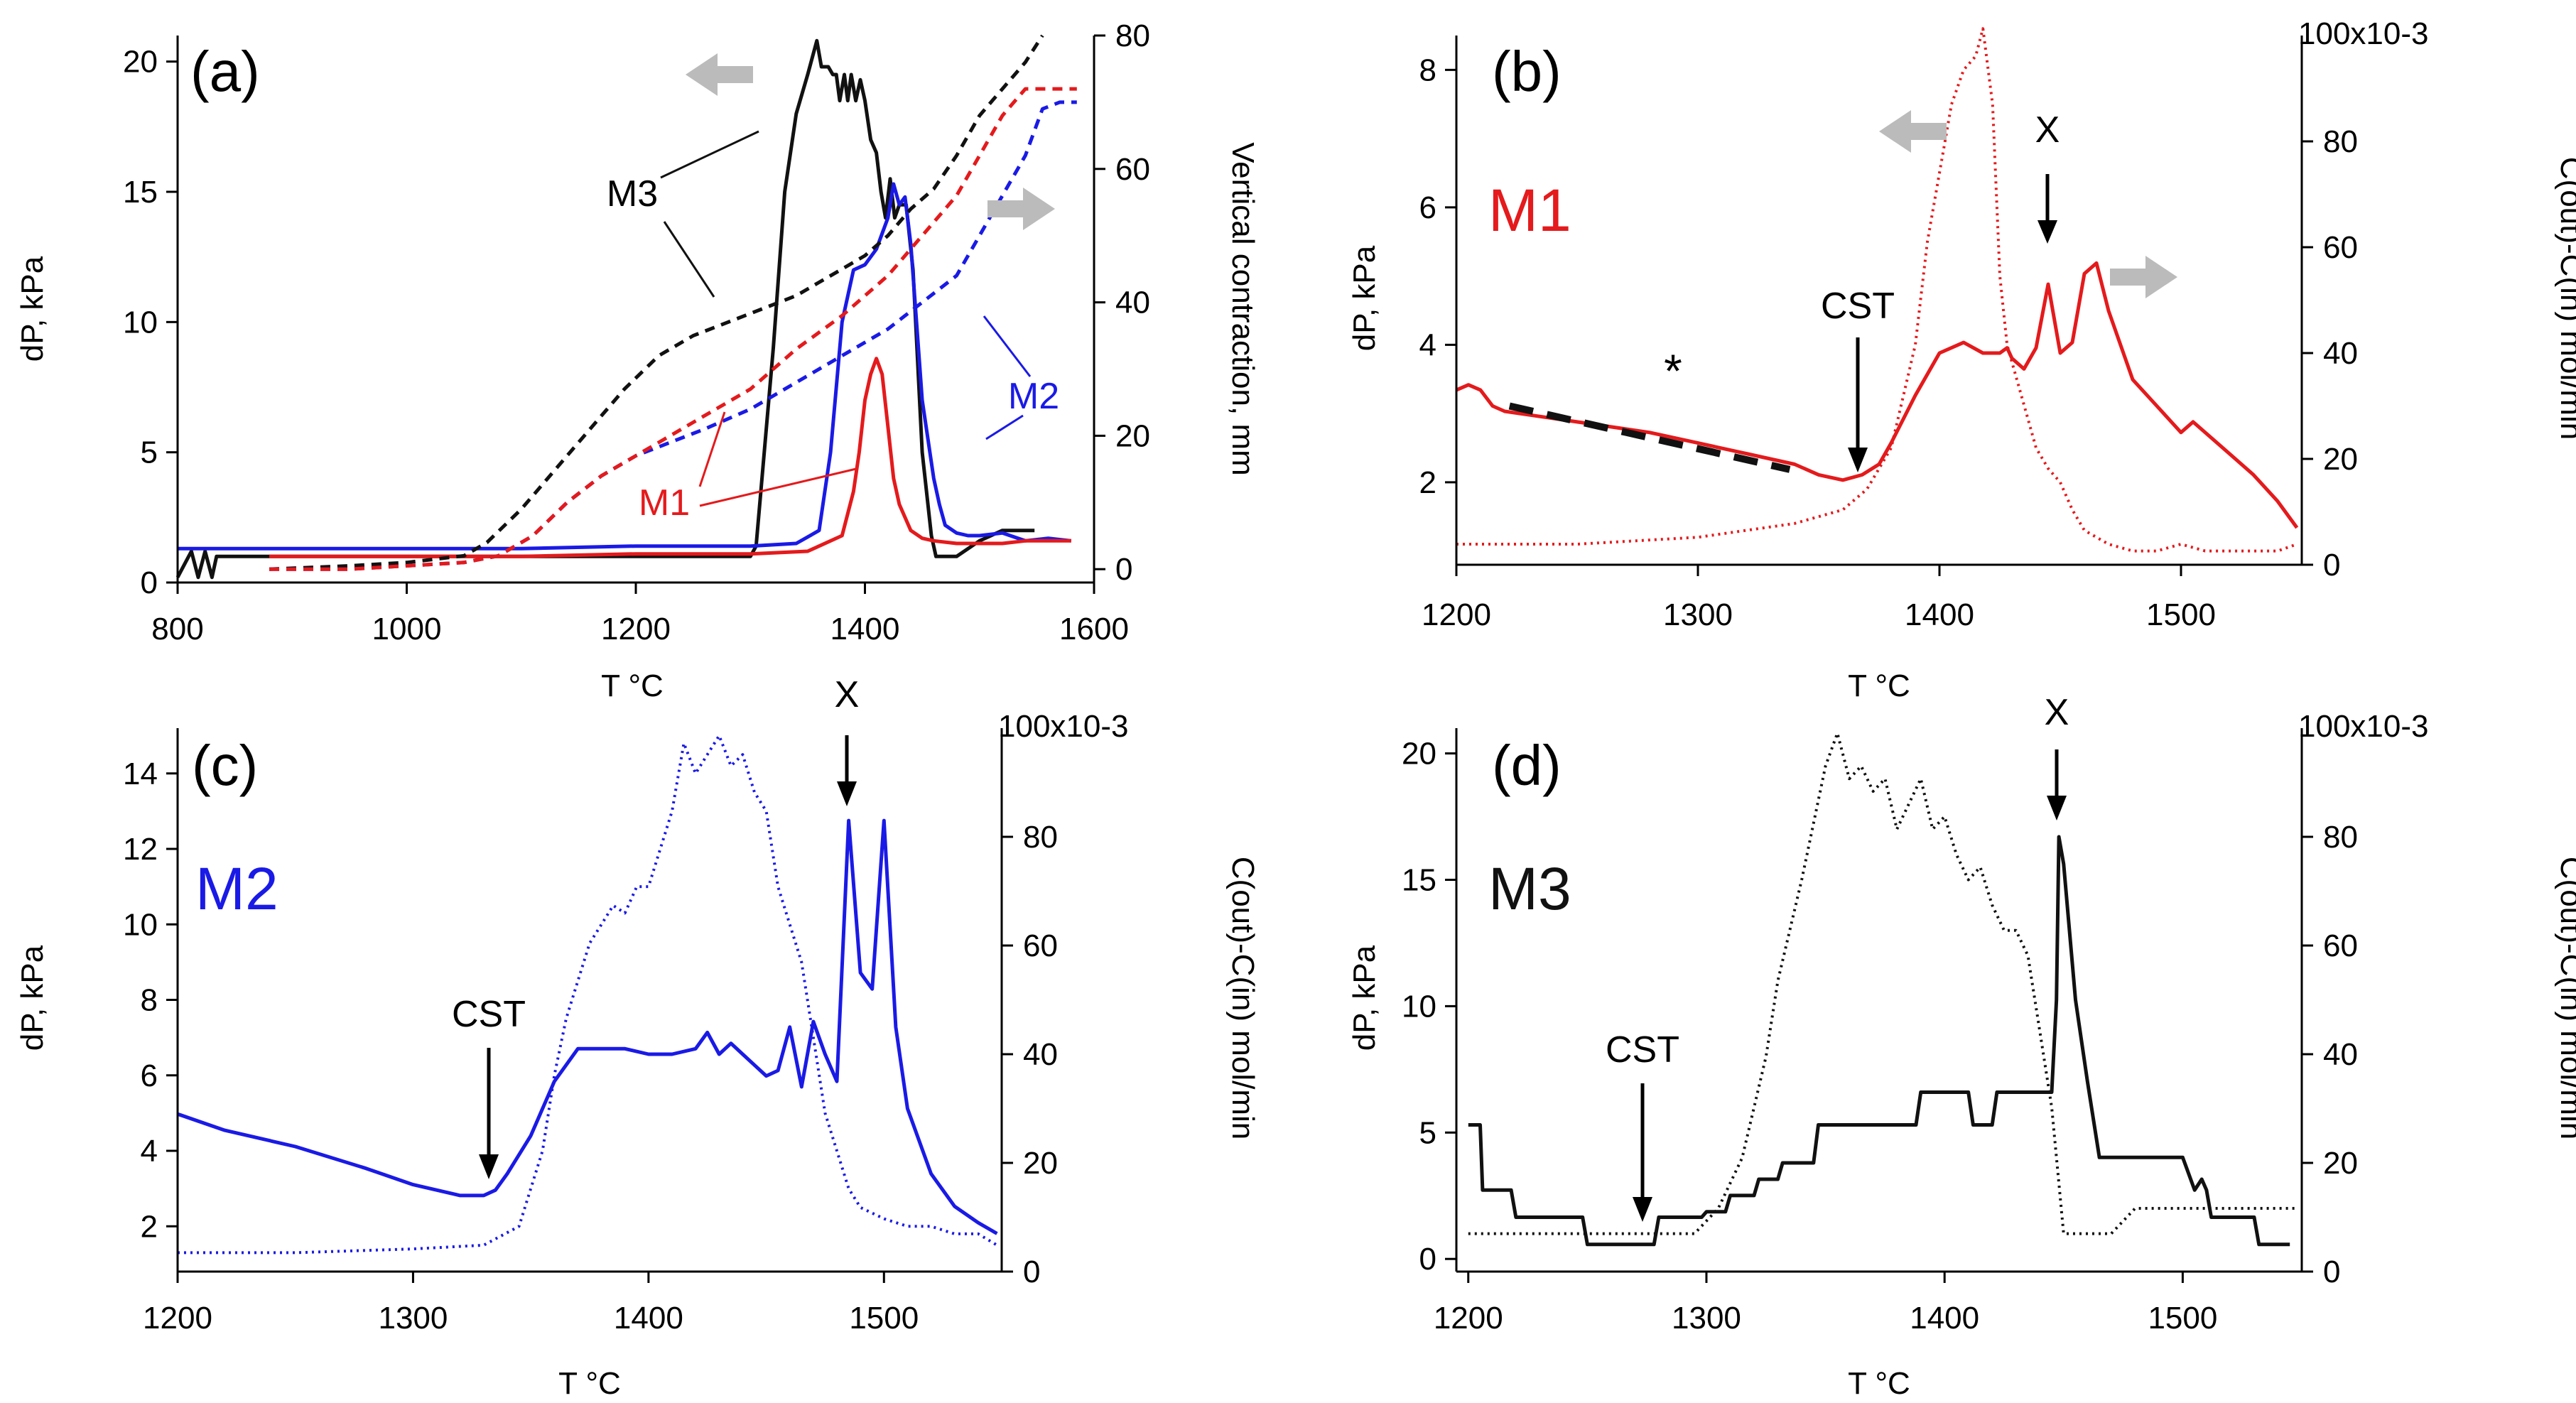 This screenshot has width=2576, height=1403. I want to click on panel-b-yright-tick-label: 40, so click(2340, 353).